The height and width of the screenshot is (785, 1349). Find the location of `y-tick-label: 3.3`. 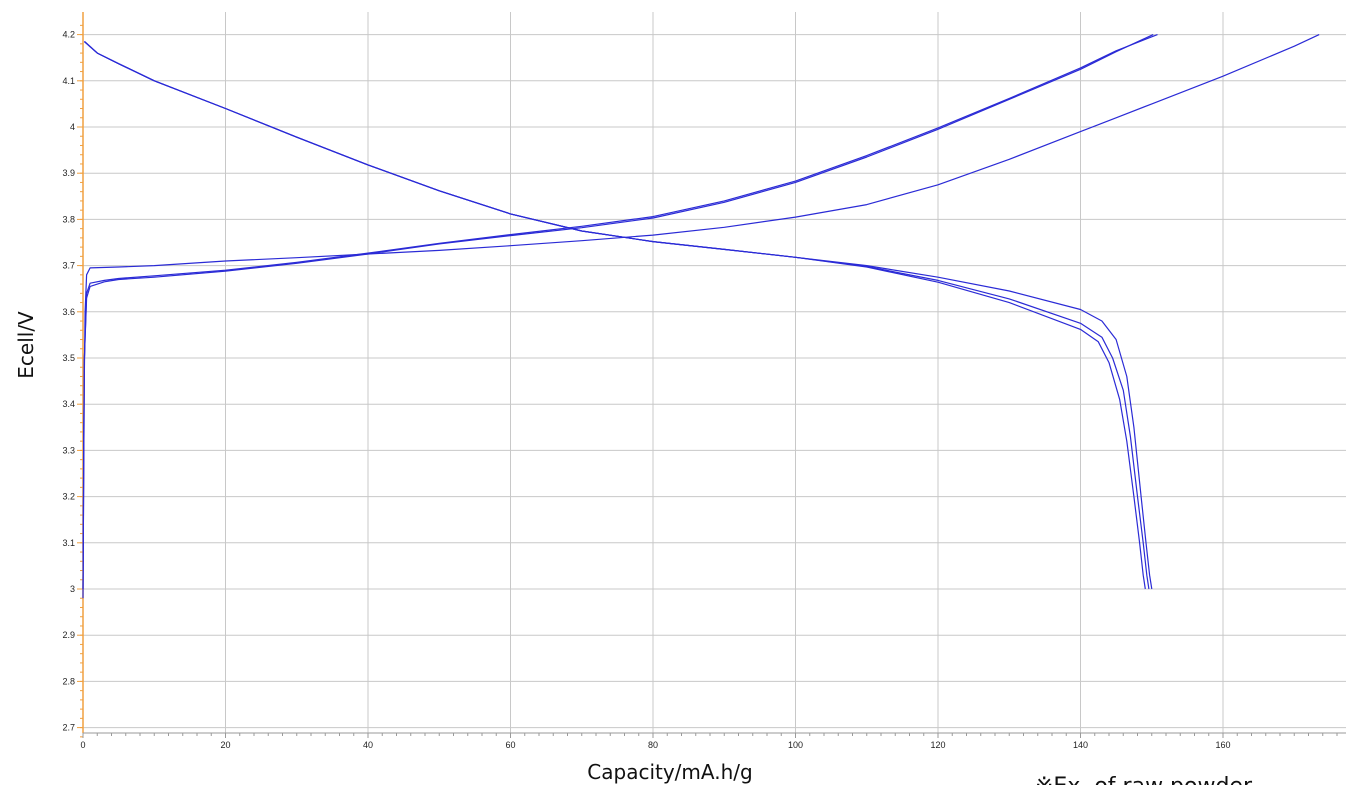

y-tick-label: 3.3 is located at coordinates (68, 450).